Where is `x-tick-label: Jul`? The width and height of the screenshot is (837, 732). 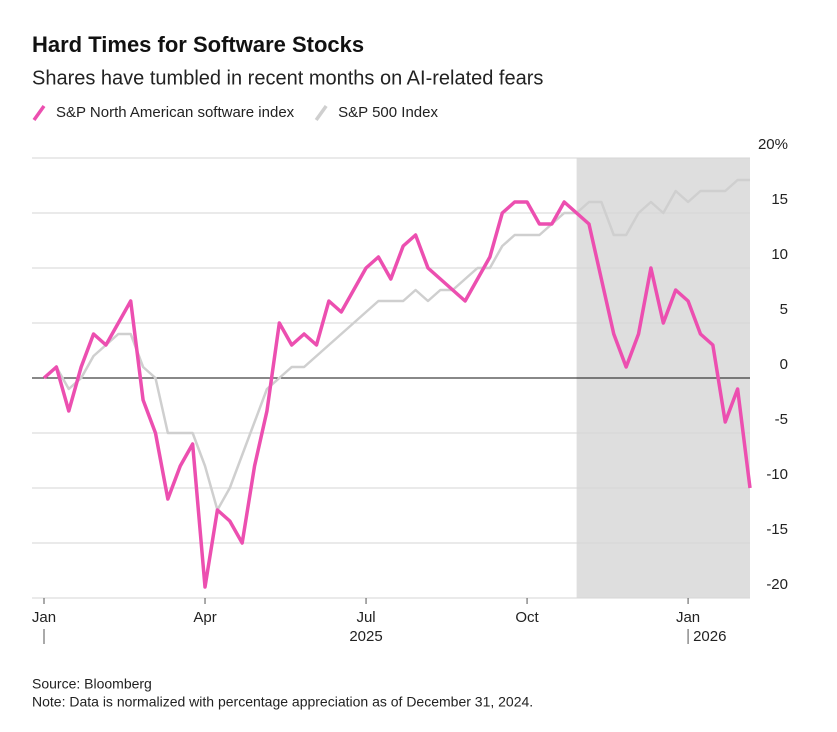 x-tick-label: Jul is located at coordinates (365, 617).